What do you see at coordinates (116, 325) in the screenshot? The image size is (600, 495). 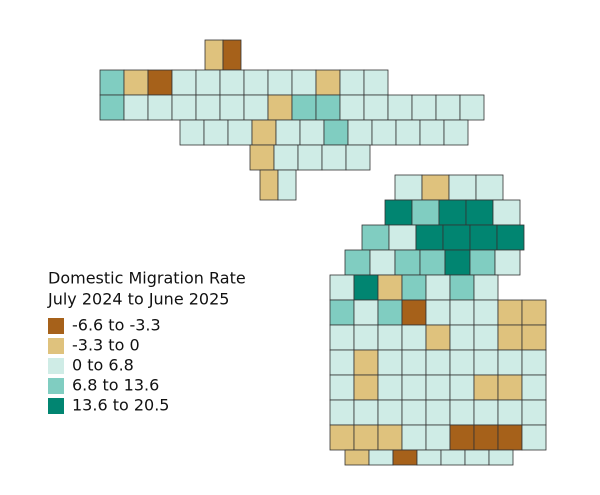 I see `legend-label: -6.6 to -3.3` at bounding box center [116, 325].